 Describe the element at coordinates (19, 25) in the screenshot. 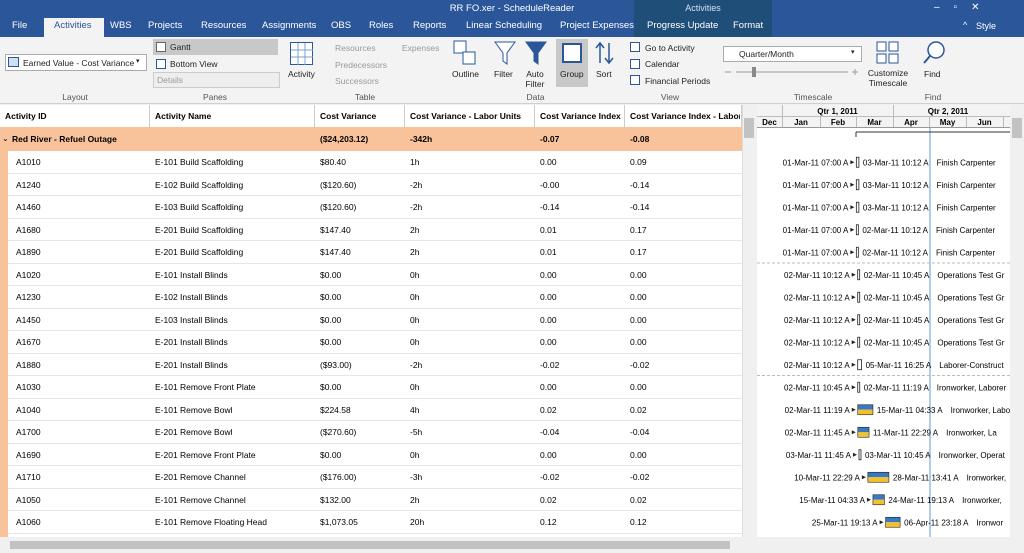

I see `tab: File` at that location.